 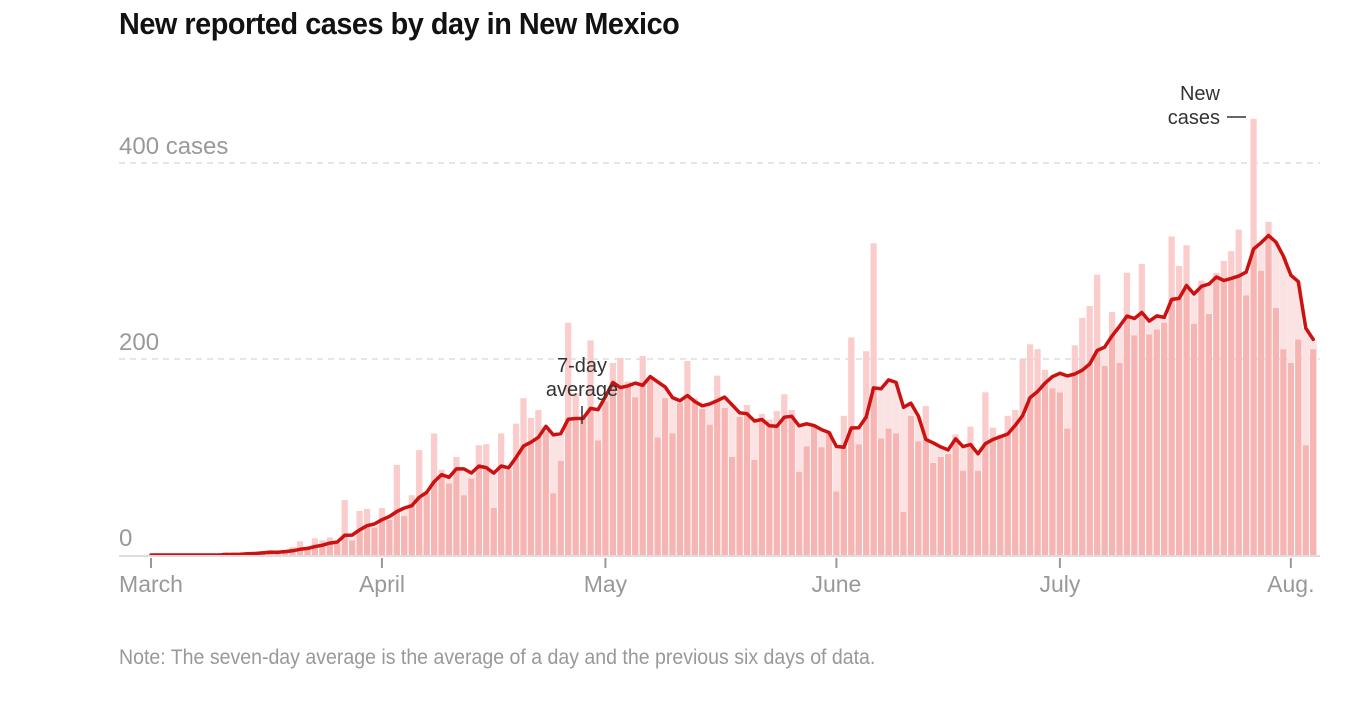 What do you see at coordinates (717, 577) in the screenshot?
I see `x-axis-ticks: March April May June July Aug.` at bounding box center [717, 577].